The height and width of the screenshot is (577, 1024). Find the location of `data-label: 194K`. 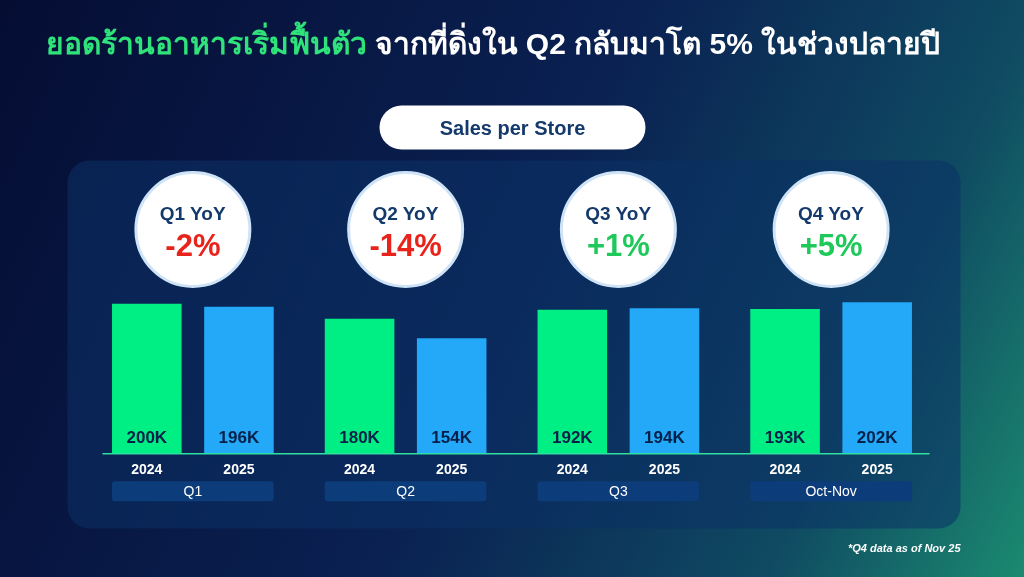

data-label: 194K is located at coordinates (665, 437).